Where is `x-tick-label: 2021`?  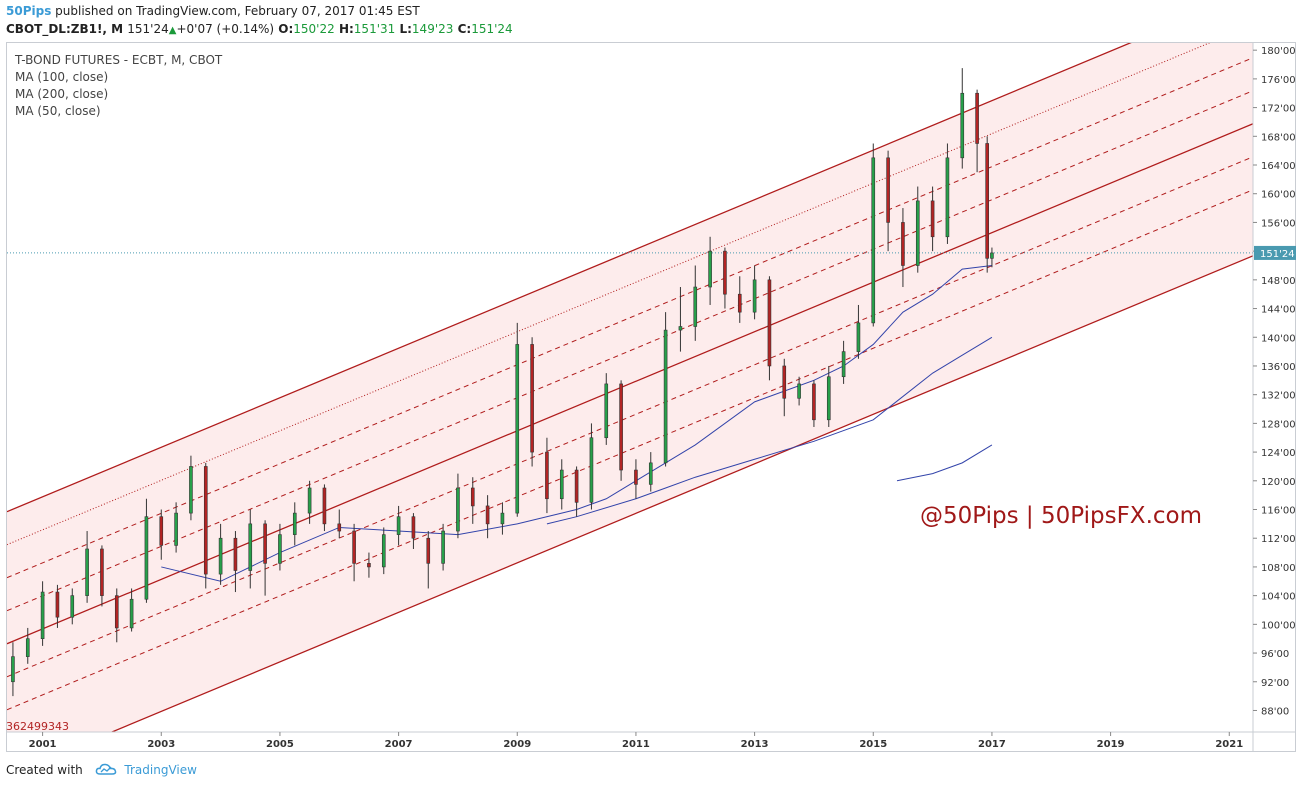 x-tick-label: 2021 is located at coordinates (1229, 744).